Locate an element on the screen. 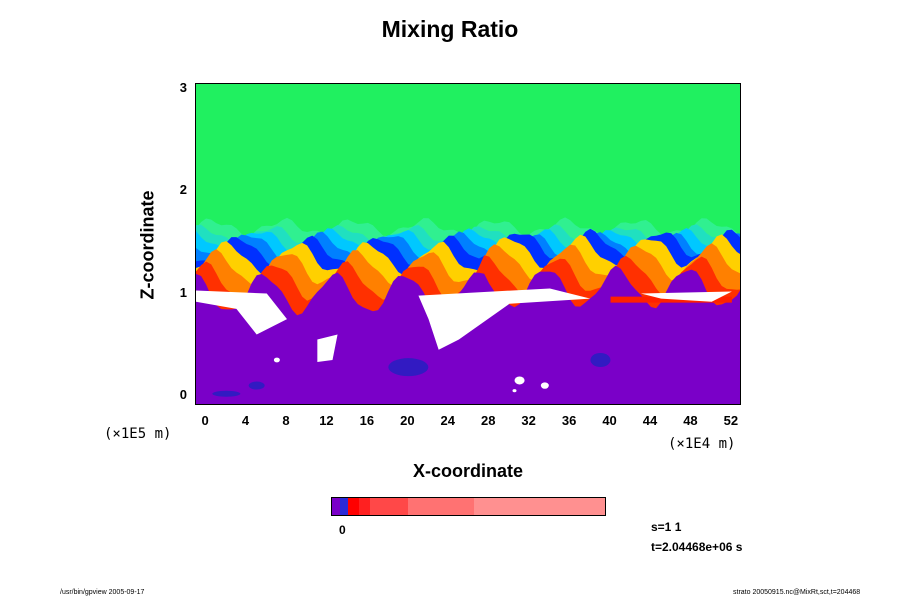  time-info: t=2.04468e+06 s is located at coordinates (697, 547).